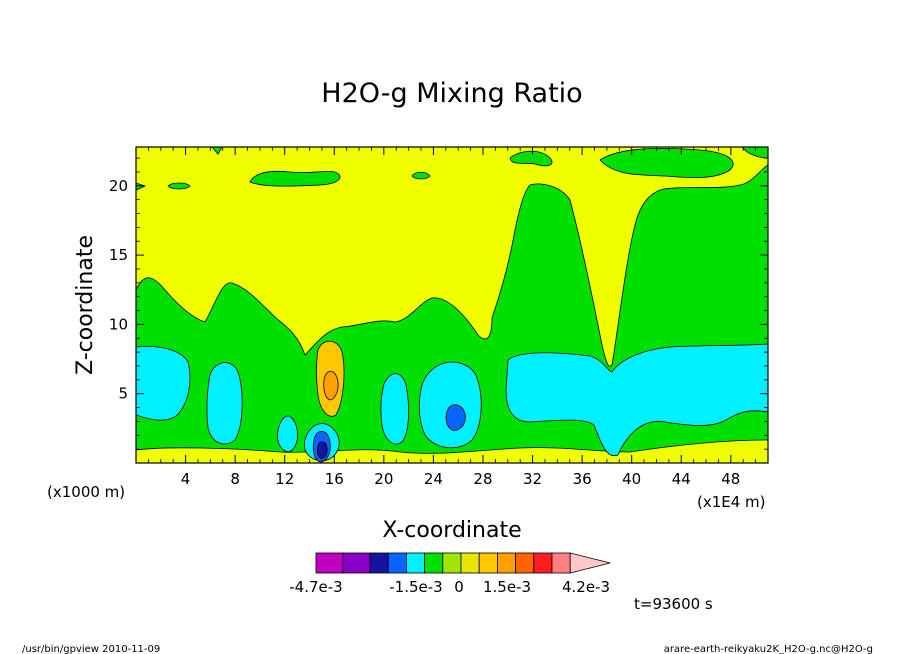 The width and height of the screenshot is (904, 654). Describe the element at coordinates (118, 255) in the screenshot. I see `y-tick-label: 15` at that location.